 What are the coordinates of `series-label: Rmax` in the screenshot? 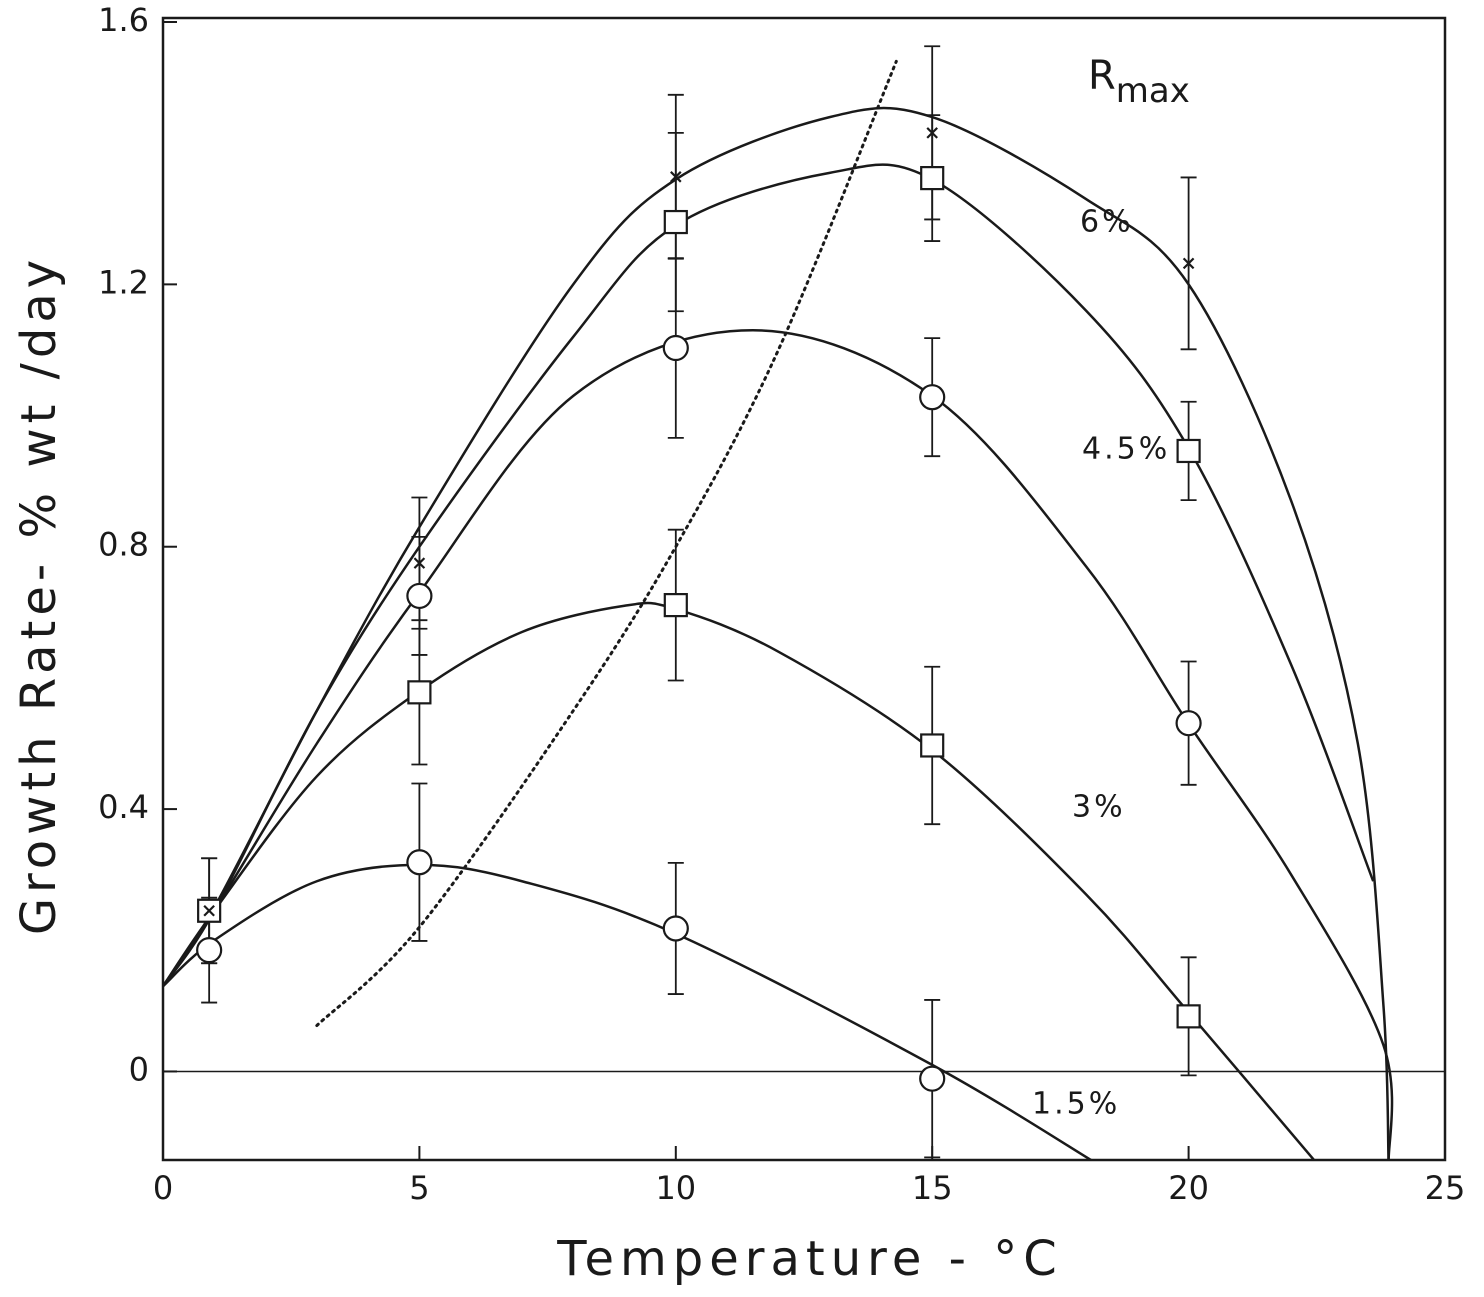 It's located at (1139, 82).